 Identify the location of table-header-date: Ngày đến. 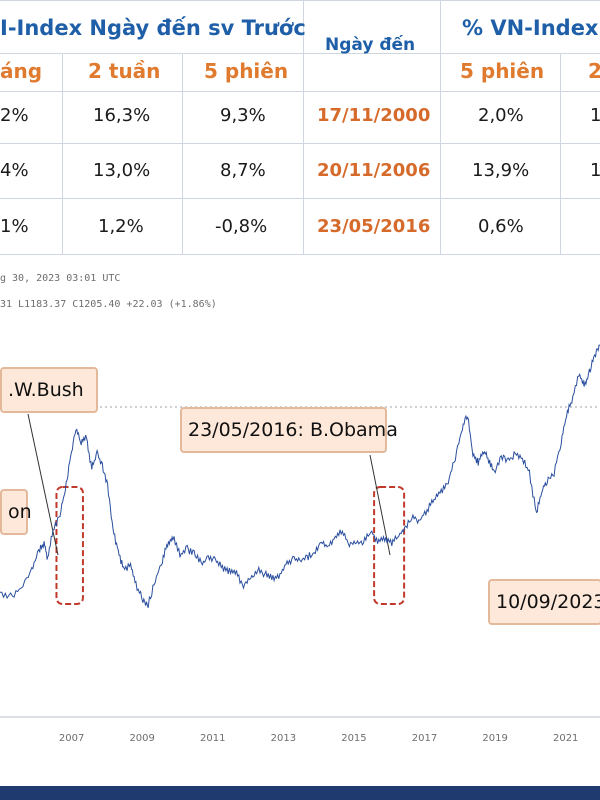
(370, 45).